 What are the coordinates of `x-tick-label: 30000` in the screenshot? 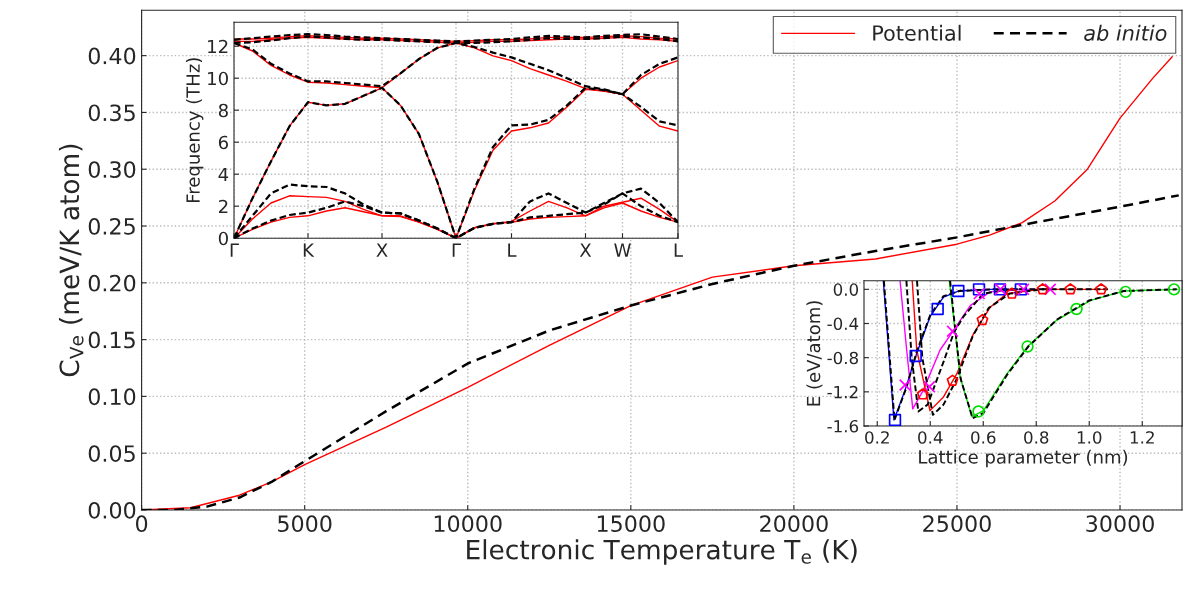 It's located at (1120, 524).